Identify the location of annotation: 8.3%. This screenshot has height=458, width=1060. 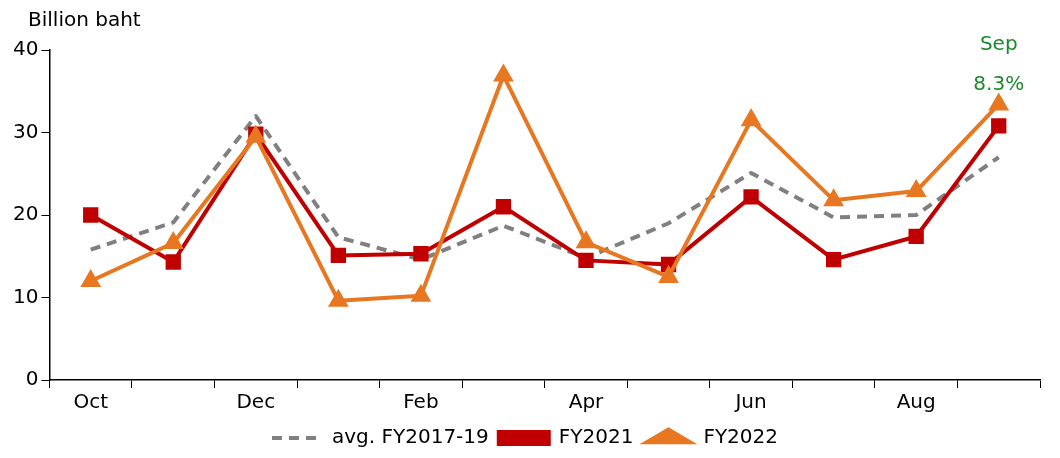
(999, 83).